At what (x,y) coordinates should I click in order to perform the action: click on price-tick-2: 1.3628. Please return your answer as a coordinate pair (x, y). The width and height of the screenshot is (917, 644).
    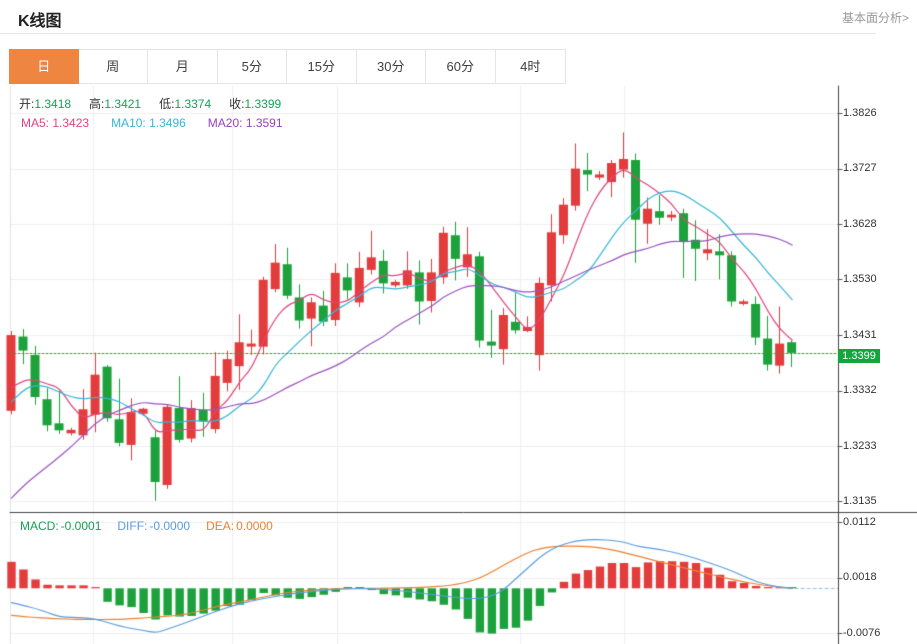
    Looking at the image, I should click on (860, 224).